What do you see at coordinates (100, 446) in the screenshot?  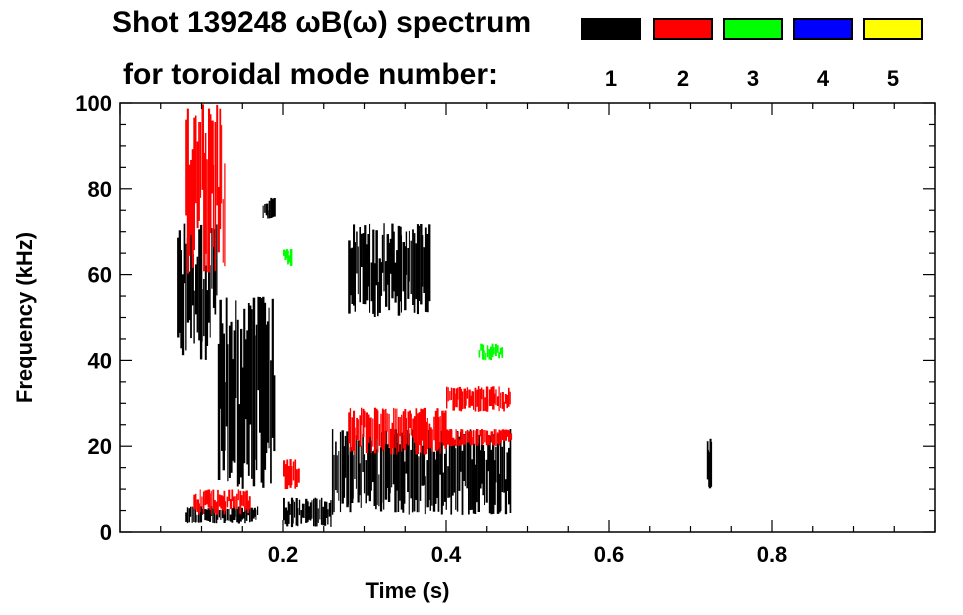 I see `y-tick-label: 20` at bounding box center [100, 446].